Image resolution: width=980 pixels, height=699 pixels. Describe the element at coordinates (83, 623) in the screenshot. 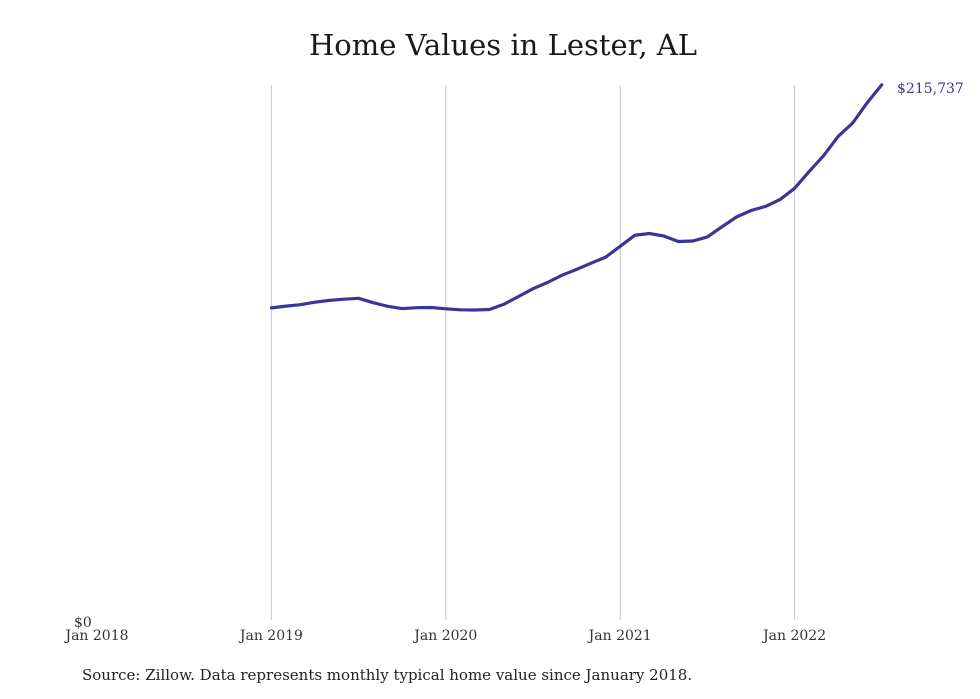

I see `y-axis-zero-label: $0` at that location.